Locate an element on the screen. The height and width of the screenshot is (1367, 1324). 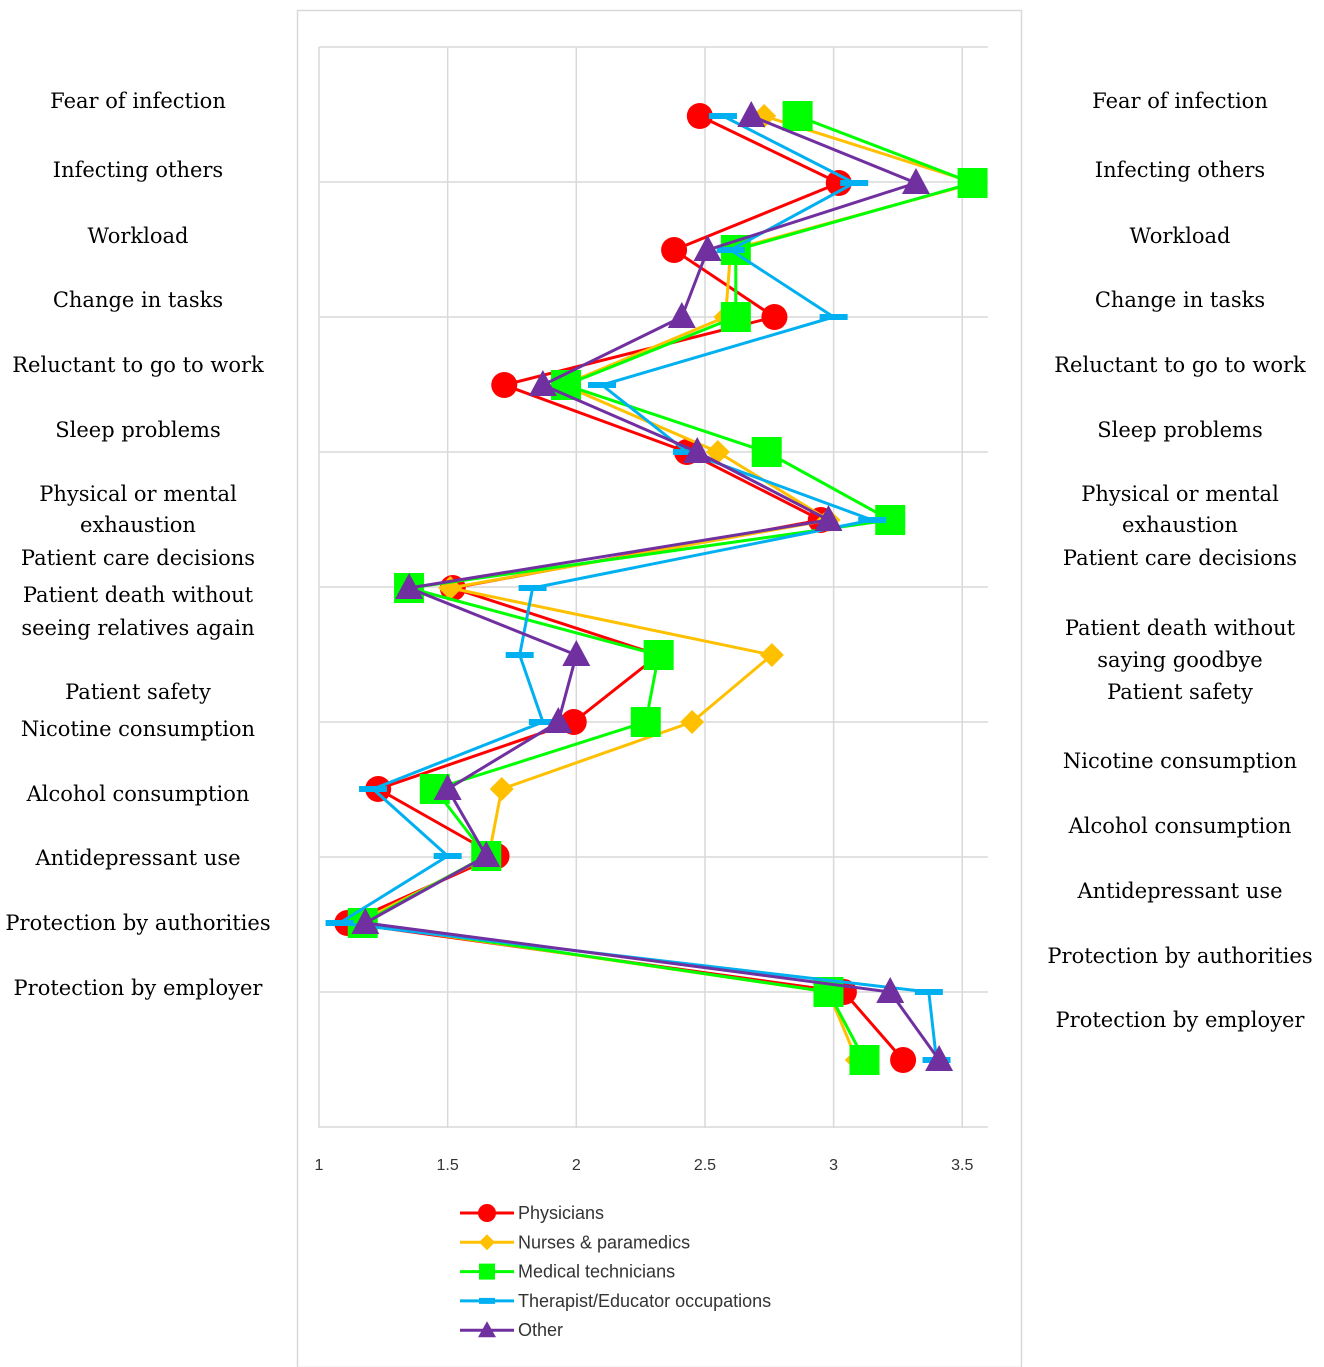
left-category-label: Infecting others is located at coordinates (138, 170).